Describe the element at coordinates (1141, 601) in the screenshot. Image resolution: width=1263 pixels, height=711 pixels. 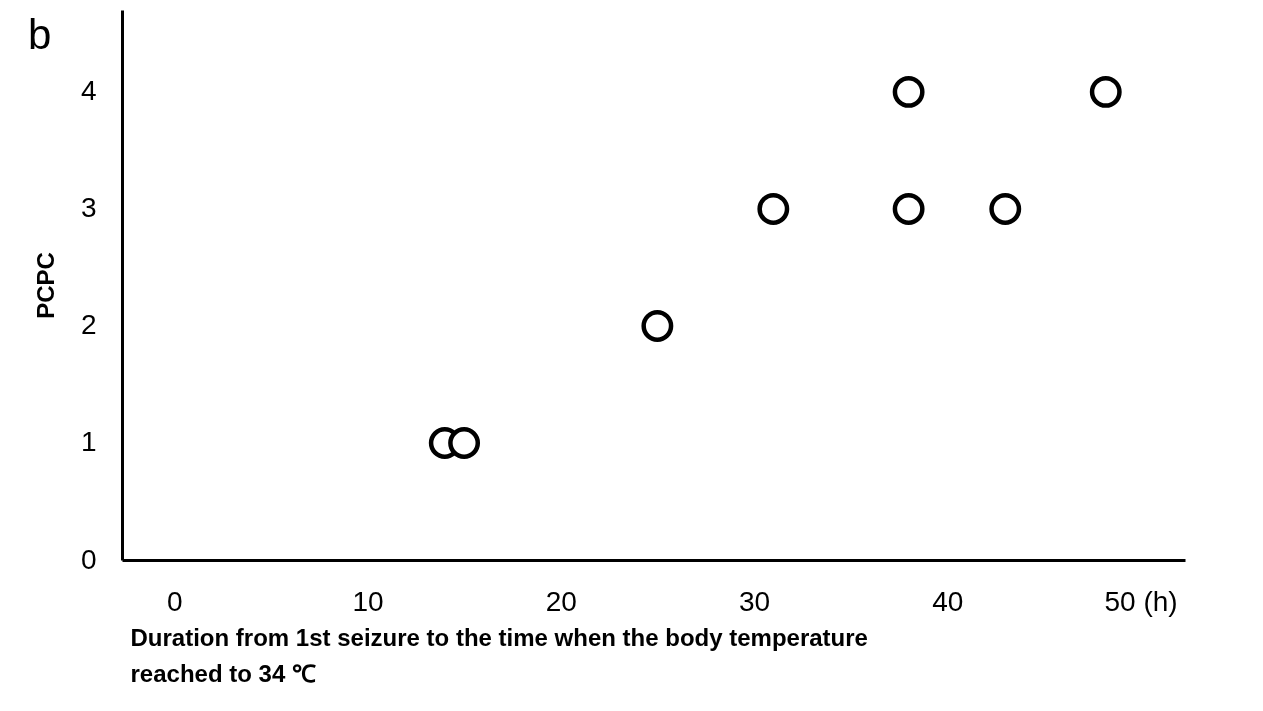
I see `x-tick-label: 50 (h)` at that location.